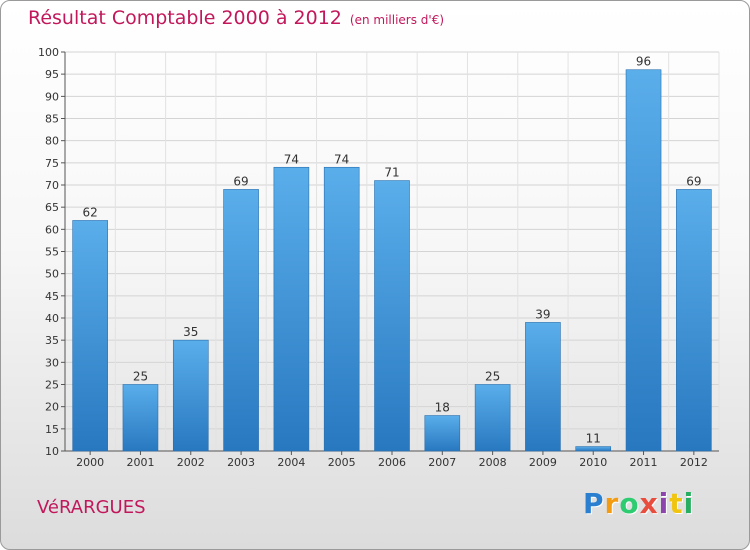 Image resolution: width=750 pixels, height=550 pixels. What do you see at coordinates (612, 503) in the screenshot?
I see `proxiti-letter: r` at bounding box center [612, 503].